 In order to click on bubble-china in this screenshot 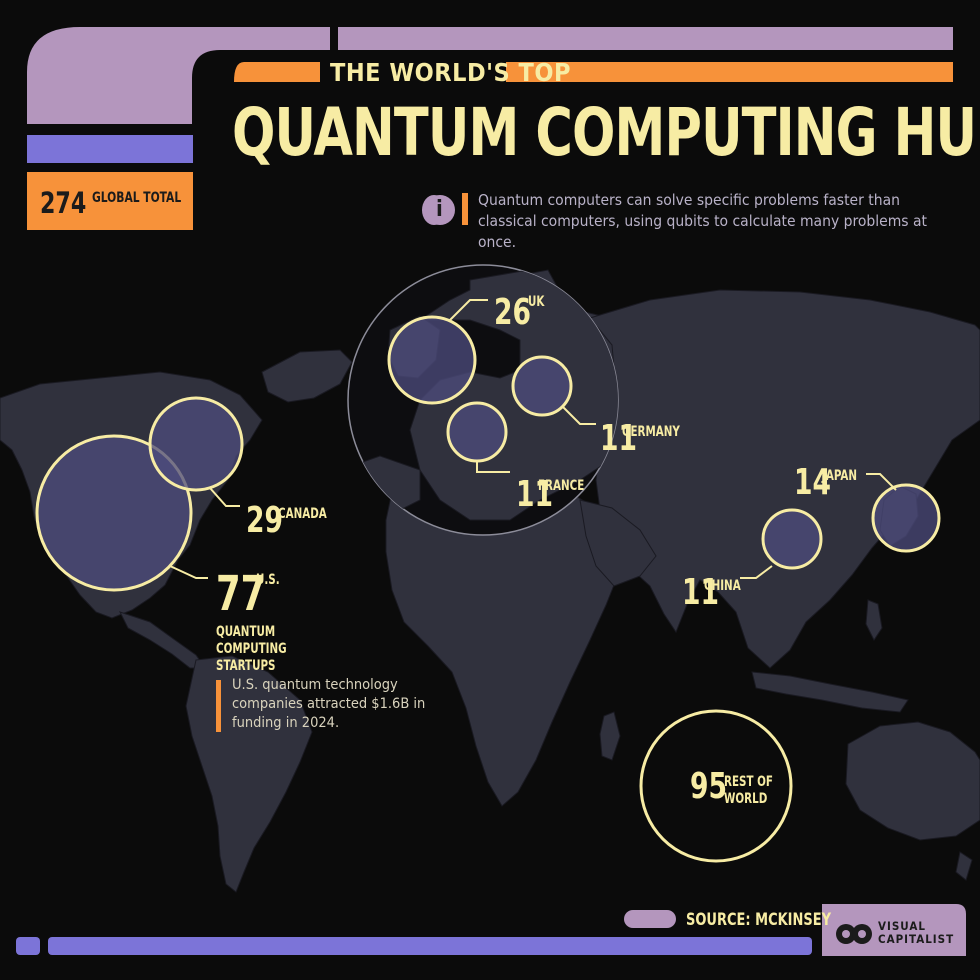, I will do `click(792, 539)`.